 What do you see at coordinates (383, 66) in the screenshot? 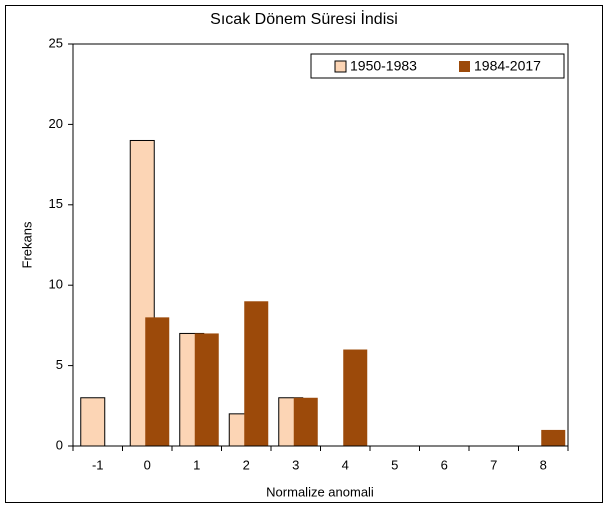
I see `legend-label: 1950-1983` at bounding box center [383, 66].